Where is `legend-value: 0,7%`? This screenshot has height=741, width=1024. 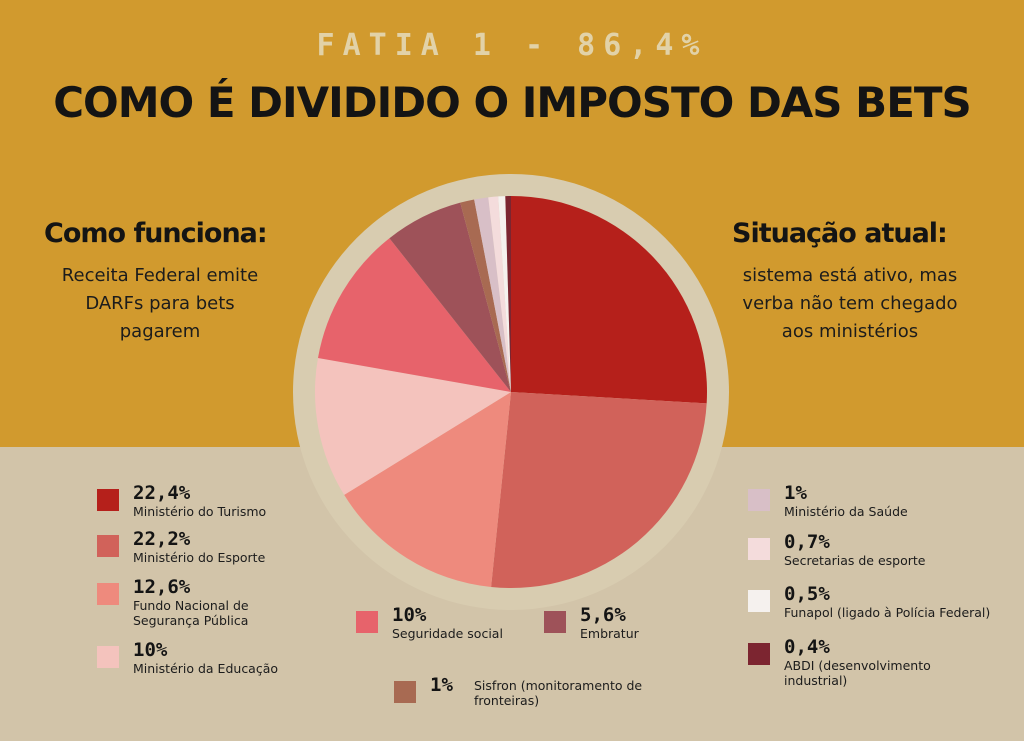
legend-value: 0,7% is located at coordinates (807, 542).